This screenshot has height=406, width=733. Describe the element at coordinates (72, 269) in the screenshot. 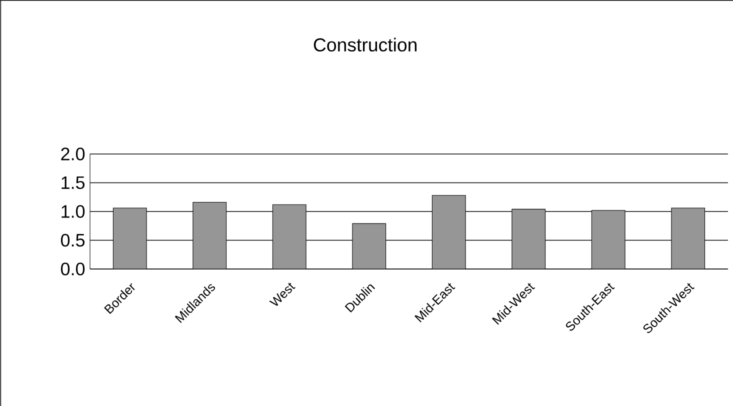

I see `y-tick-label: 0.0` at that location.